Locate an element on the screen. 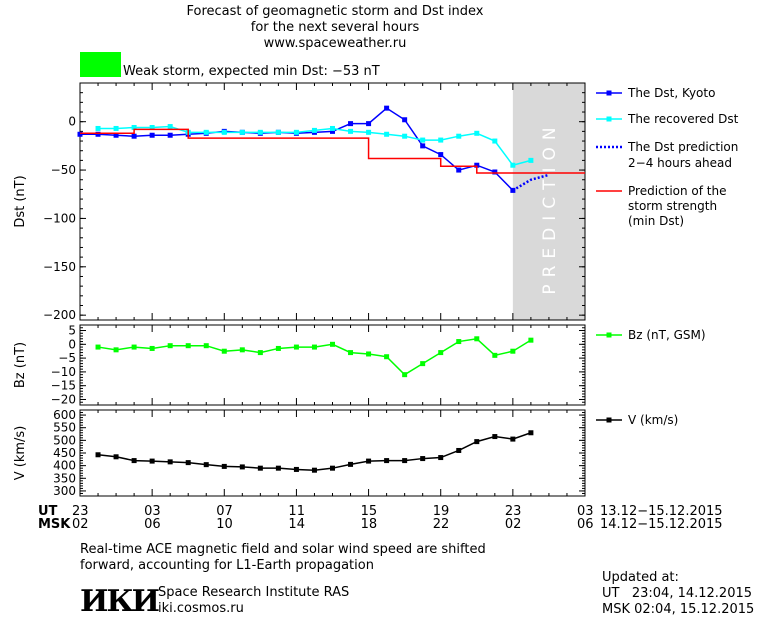 The height and width of the screenshot is (620, 760). panel-frame is located at coordinates (332, 453).